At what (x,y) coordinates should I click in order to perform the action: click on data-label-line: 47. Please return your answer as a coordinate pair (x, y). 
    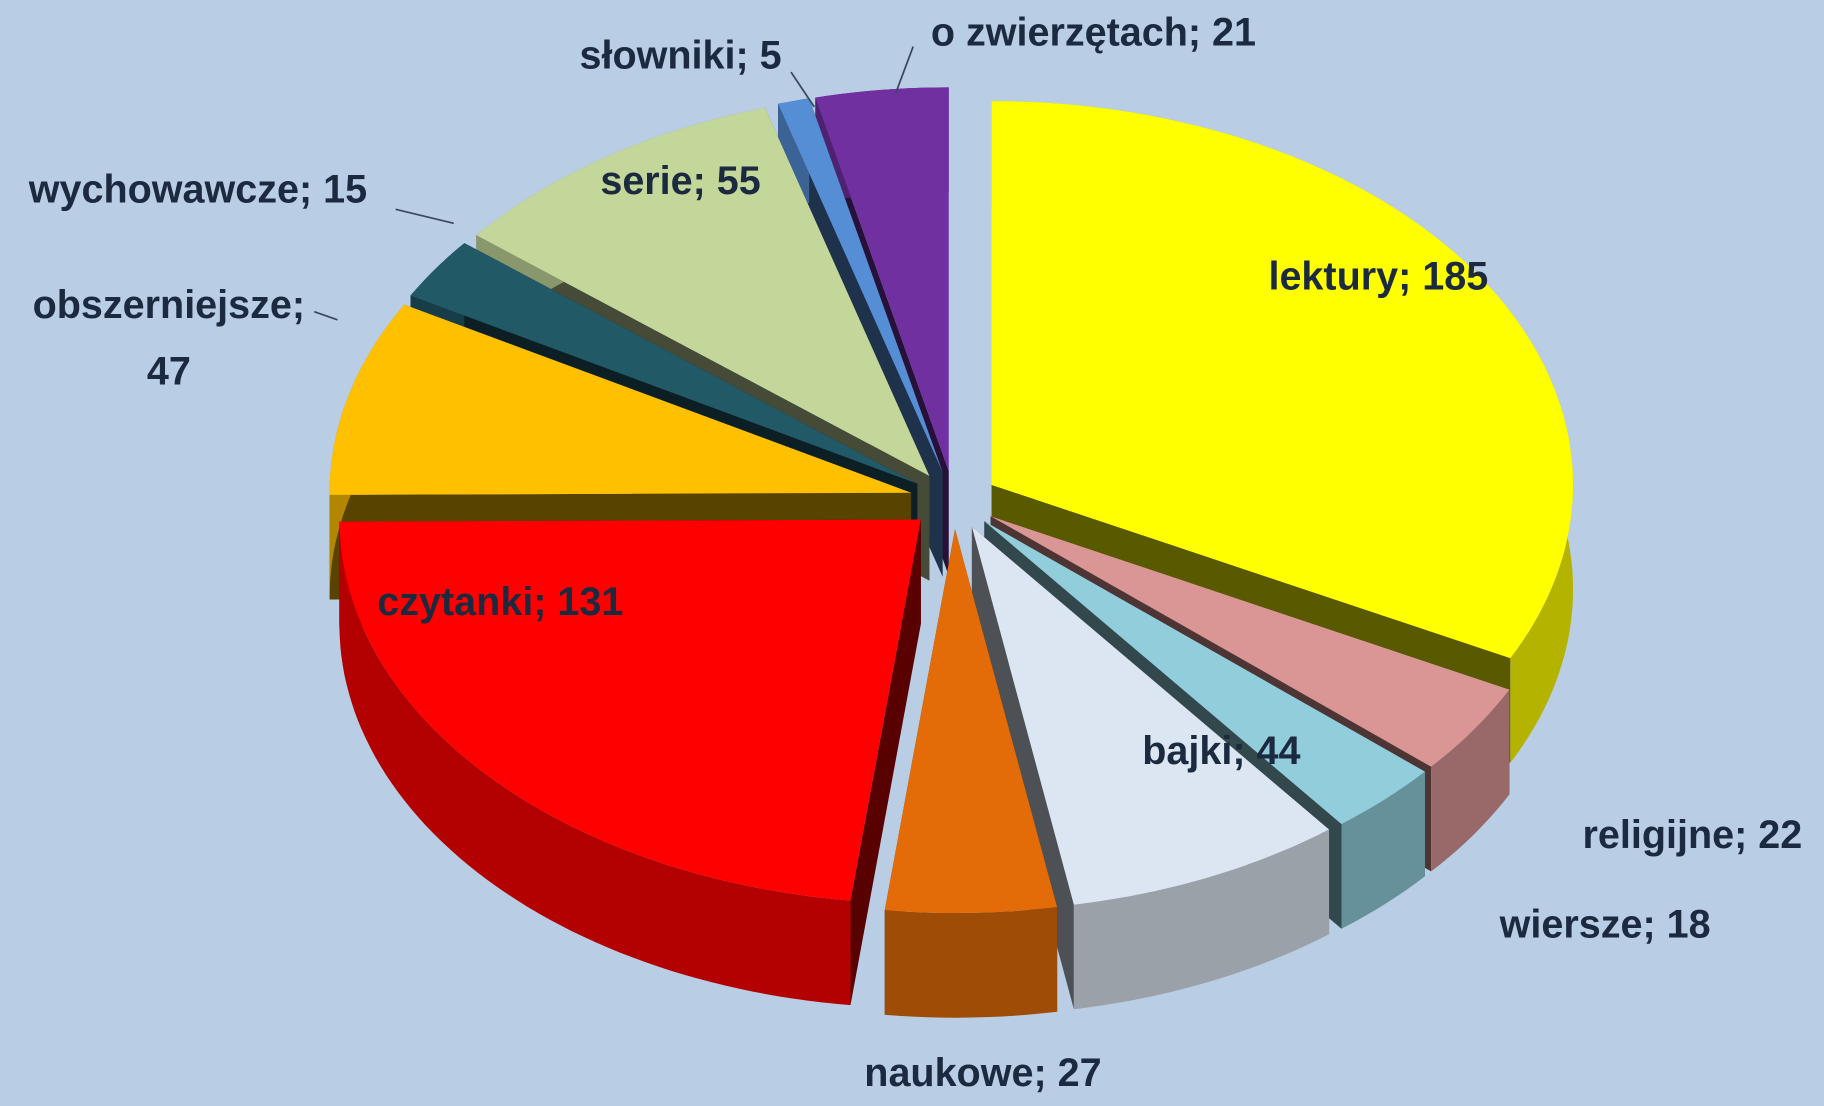
    Looking at the image, I should click on (169, 372).